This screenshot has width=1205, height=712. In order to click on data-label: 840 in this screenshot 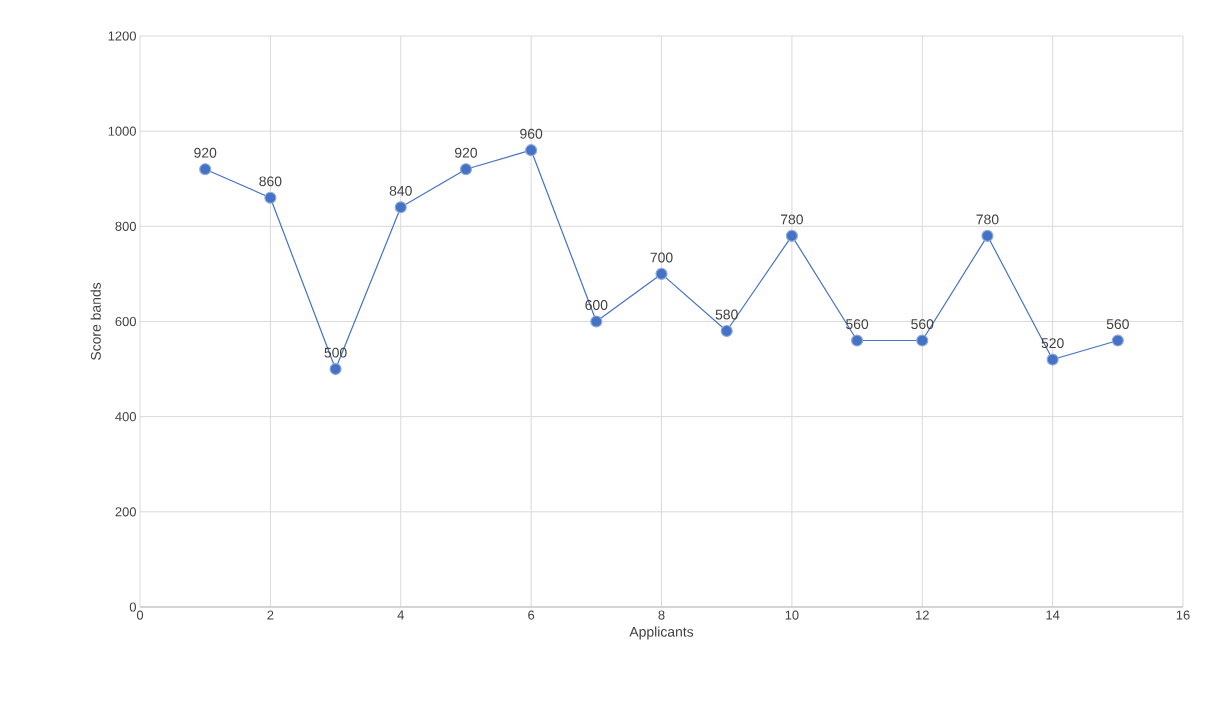, I will do `click(400, 190)`.